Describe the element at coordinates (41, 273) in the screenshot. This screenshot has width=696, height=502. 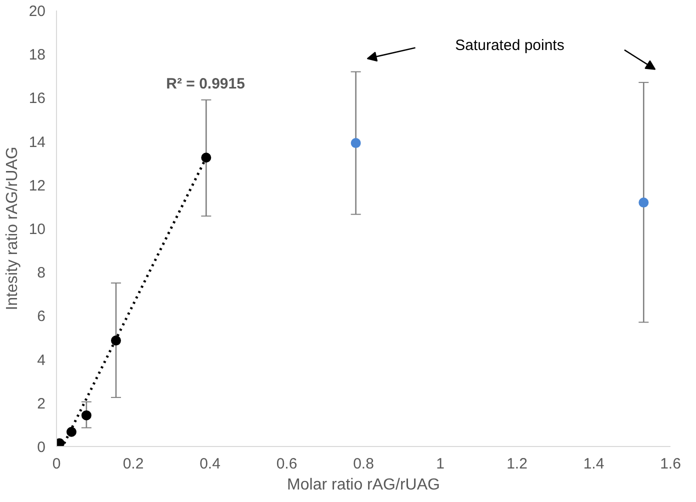
I see `y-tick-label: 8` at that location.